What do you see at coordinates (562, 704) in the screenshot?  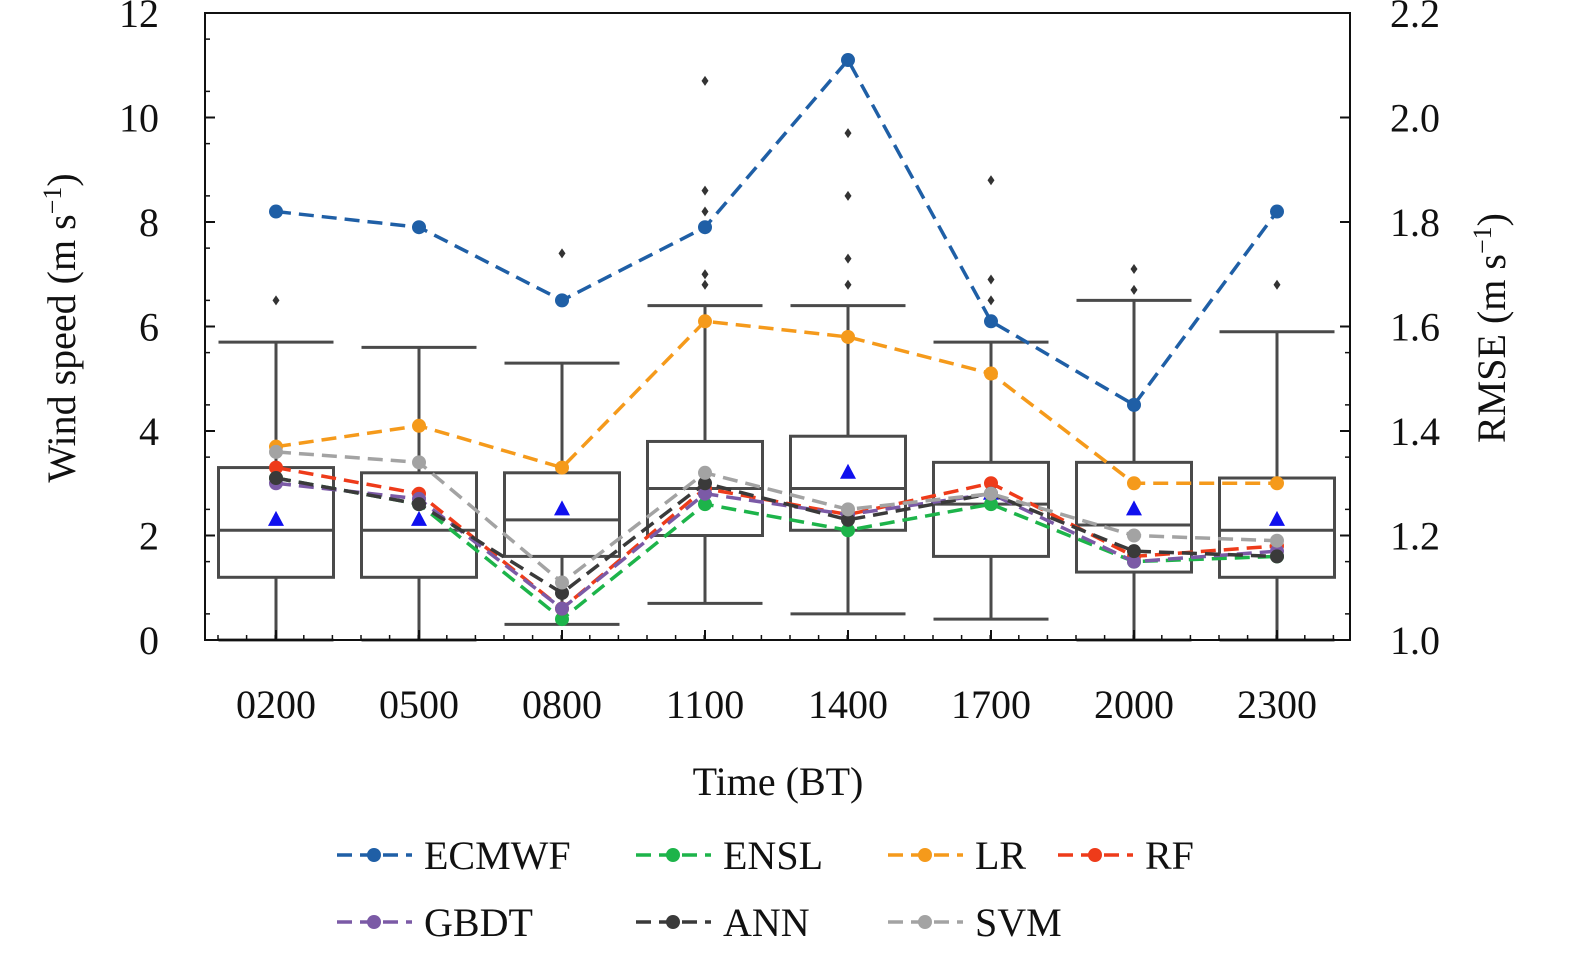 I see `x-tick-label: 0800` at bounding box center [562, 704].